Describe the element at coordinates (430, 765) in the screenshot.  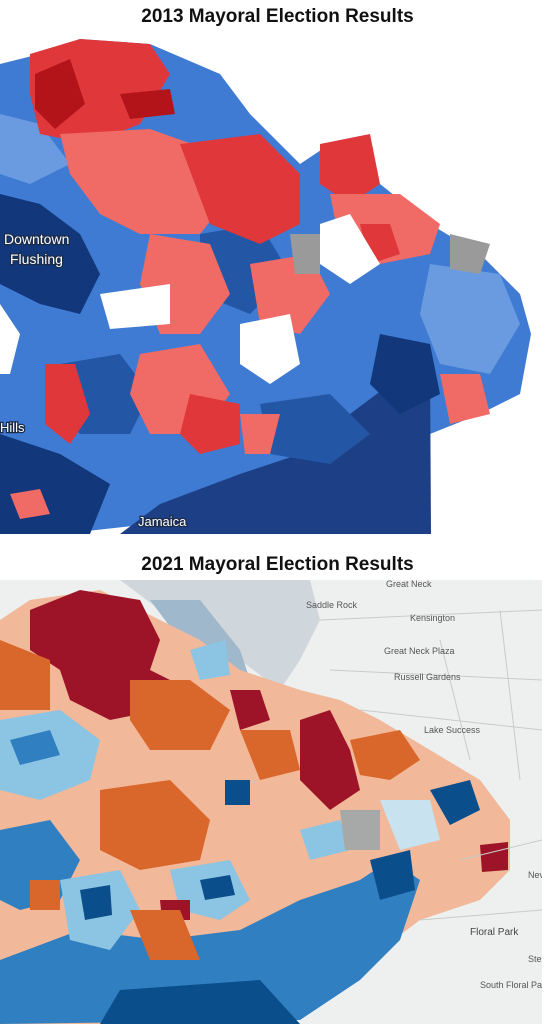
I see `road` at that location.